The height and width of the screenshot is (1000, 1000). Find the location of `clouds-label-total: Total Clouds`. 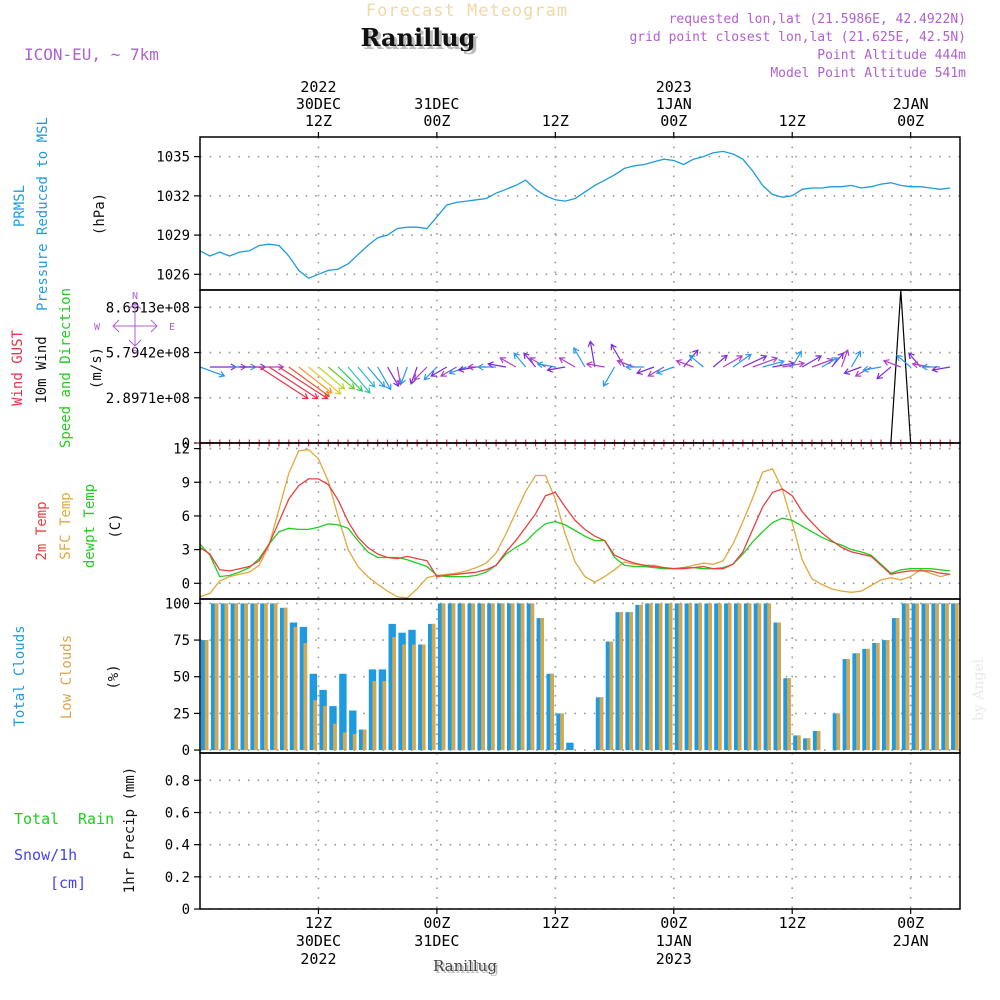

clouds-label-total: Total Clouds is located at coordinates (20, 675).